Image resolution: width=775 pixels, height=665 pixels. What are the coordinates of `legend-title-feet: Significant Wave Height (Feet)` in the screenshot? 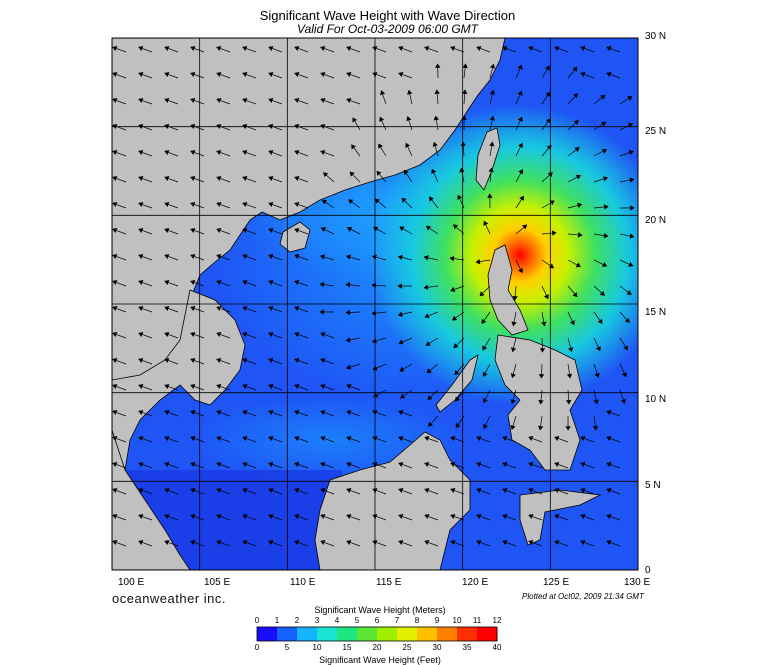 It's located at (380, 660).